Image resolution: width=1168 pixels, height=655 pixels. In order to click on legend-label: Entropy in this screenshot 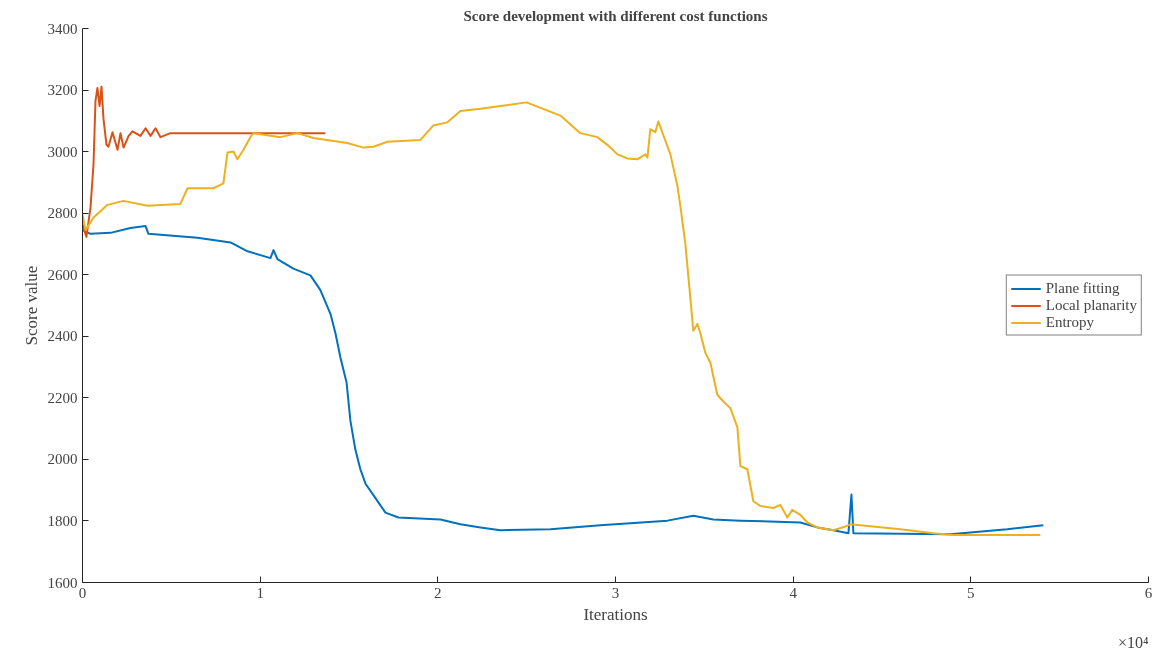, I will do `click(1070, 322)`.